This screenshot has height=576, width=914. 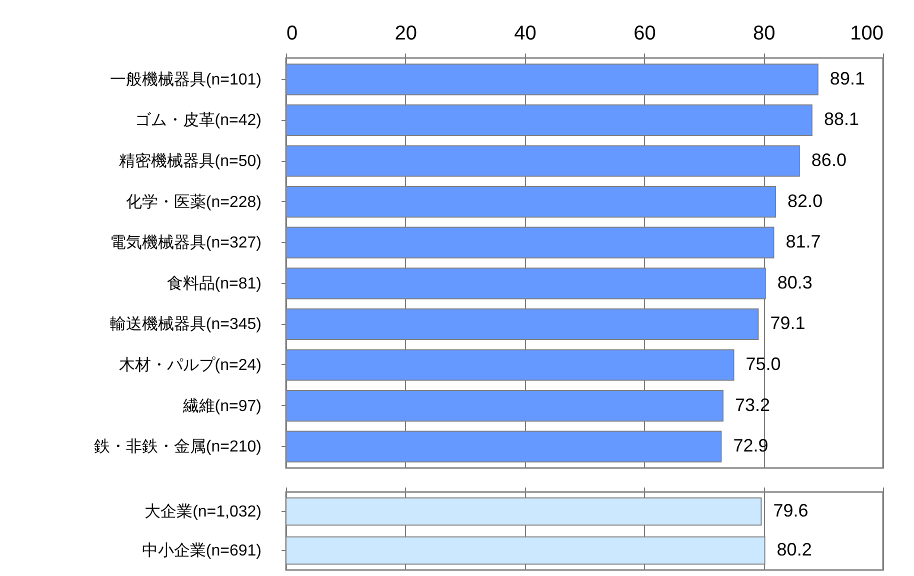 I want to click on y-tick-label: ゴム・皮革(n=42), so click(x=198, y=120).